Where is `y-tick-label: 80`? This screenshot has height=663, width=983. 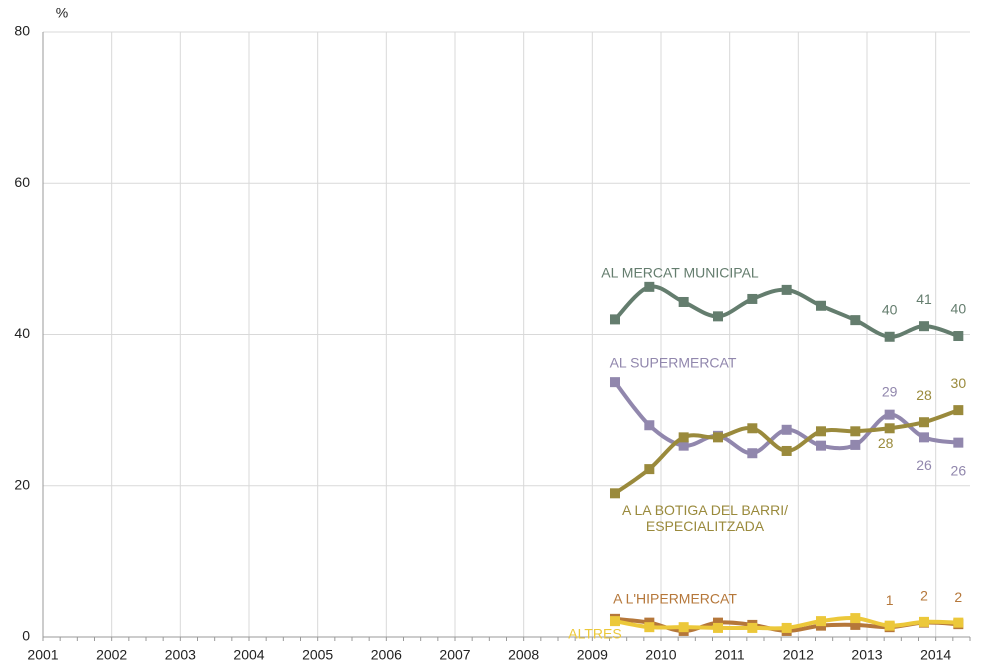
y-tick-label: 80 is located at coordinates (22, 31).